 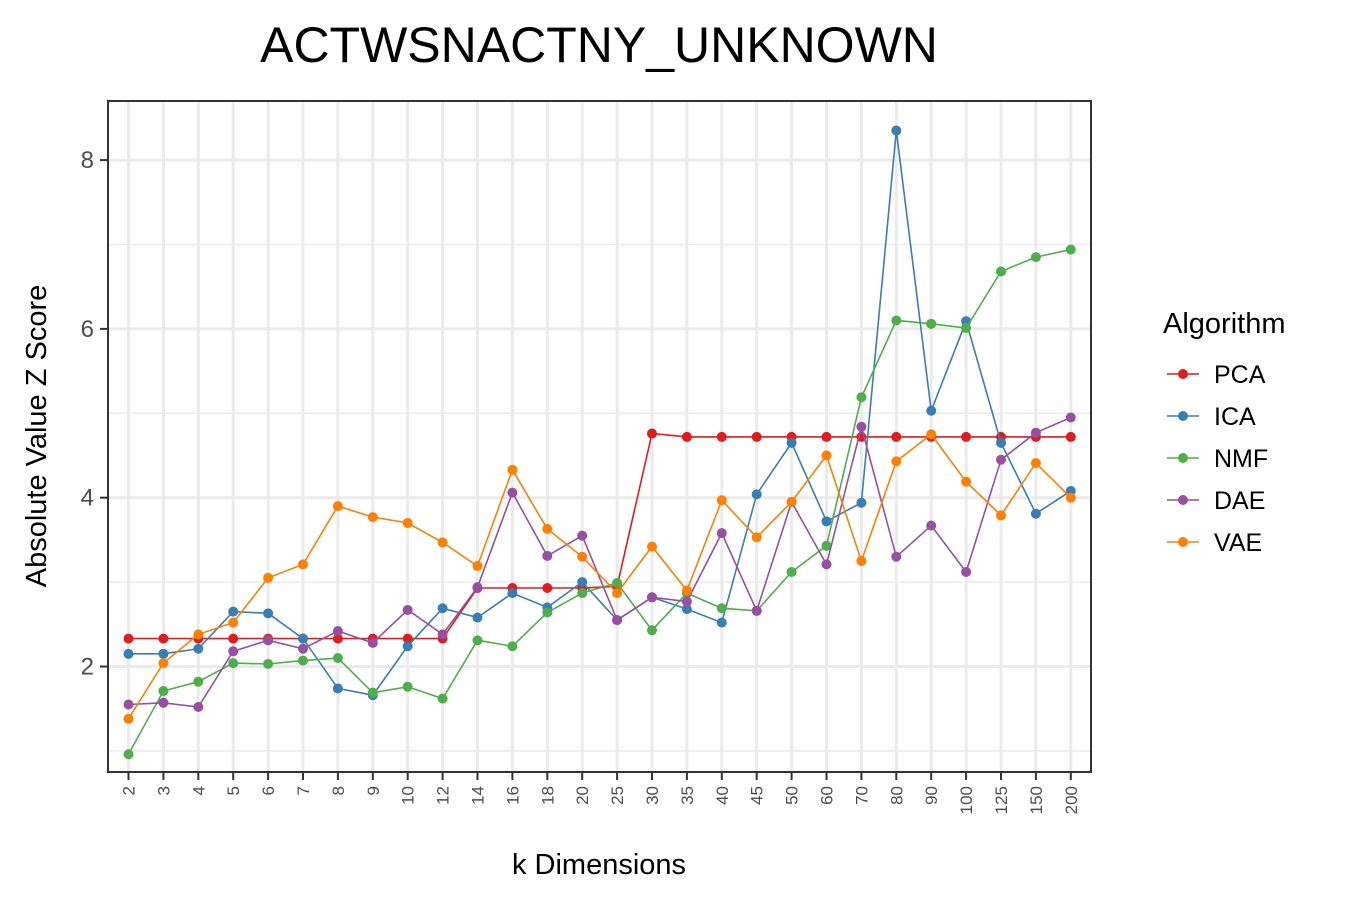 What do you see at coordinates (268, 790) in the screenshot?
I see `x-tick-label: 6` at bounding box center [268, 790].